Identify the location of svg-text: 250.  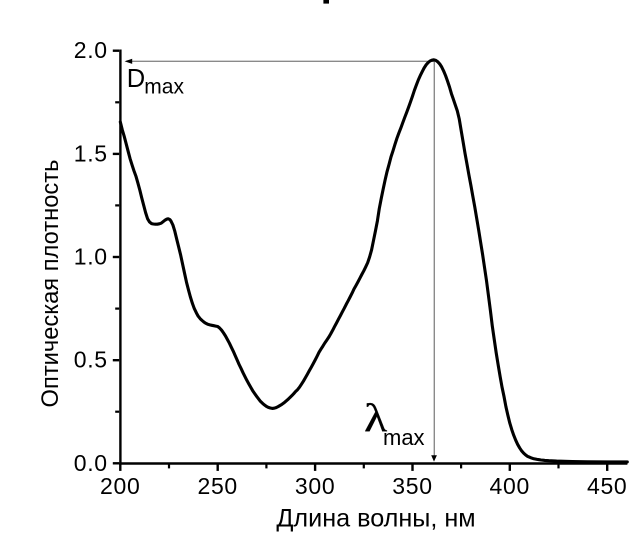
(217, 486).